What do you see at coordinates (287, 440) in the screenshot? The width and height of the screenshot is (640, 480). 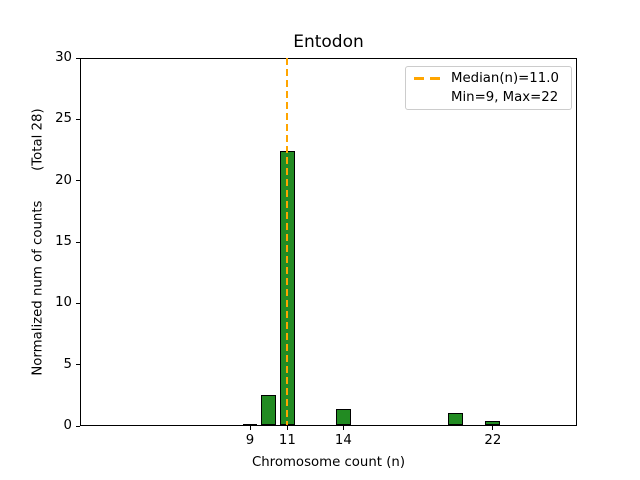 I see `x-tick-label: 11` at bounding box center [287, 440].